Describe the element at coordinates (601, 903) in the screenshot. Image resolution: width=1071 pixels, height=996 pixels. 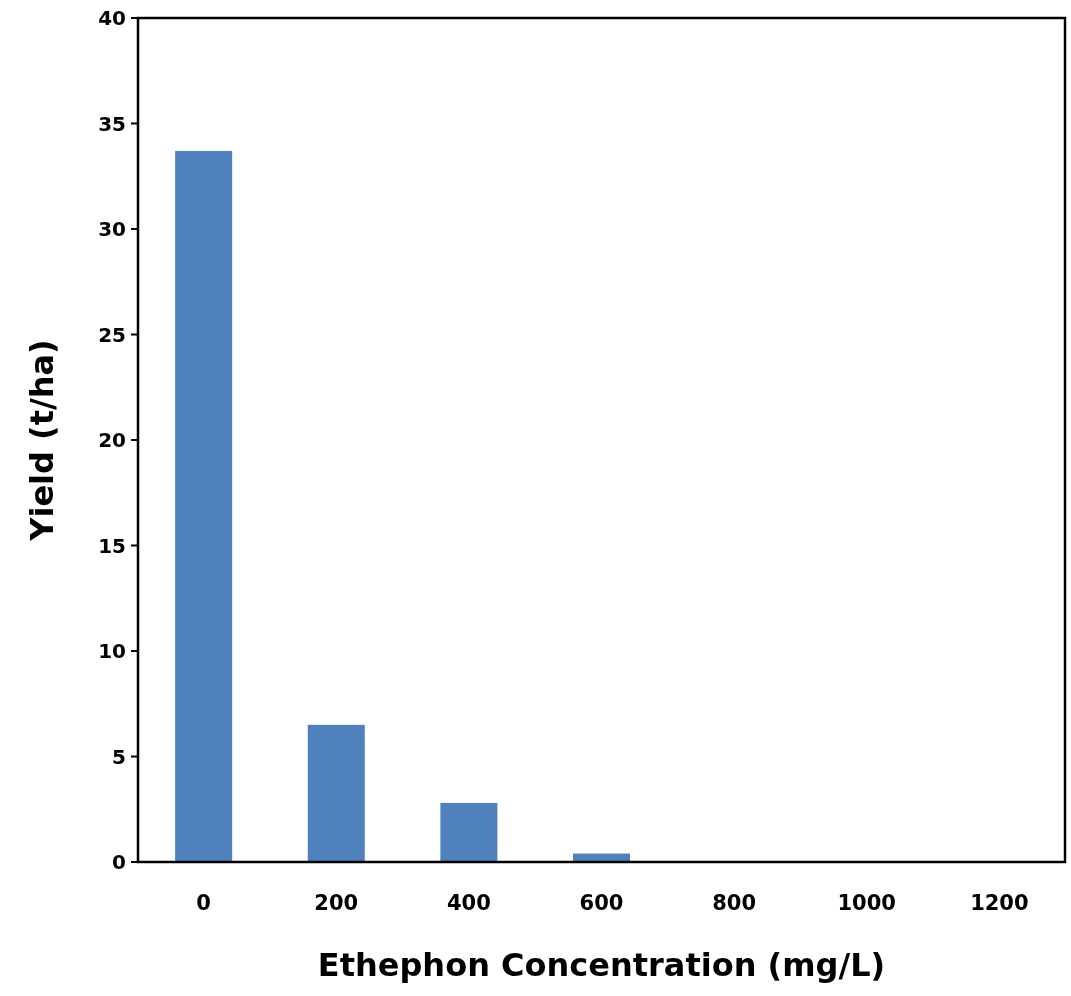
I see `x-tick-label: 600` at that location.